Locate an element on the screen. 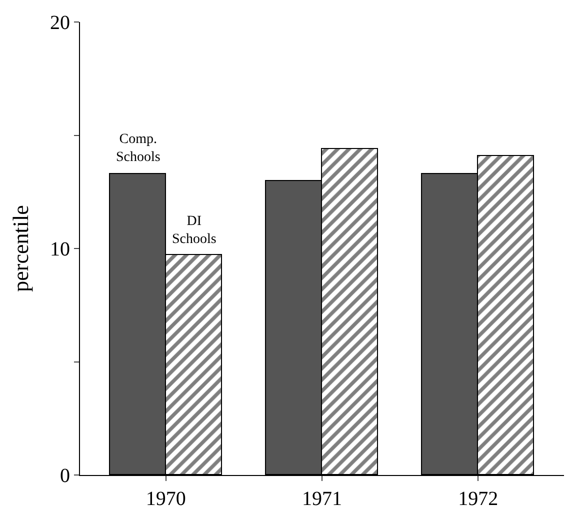 The height and width of the screenshot is (525, 584). y-tick-label: 10 is located at coordinates (60, 249).